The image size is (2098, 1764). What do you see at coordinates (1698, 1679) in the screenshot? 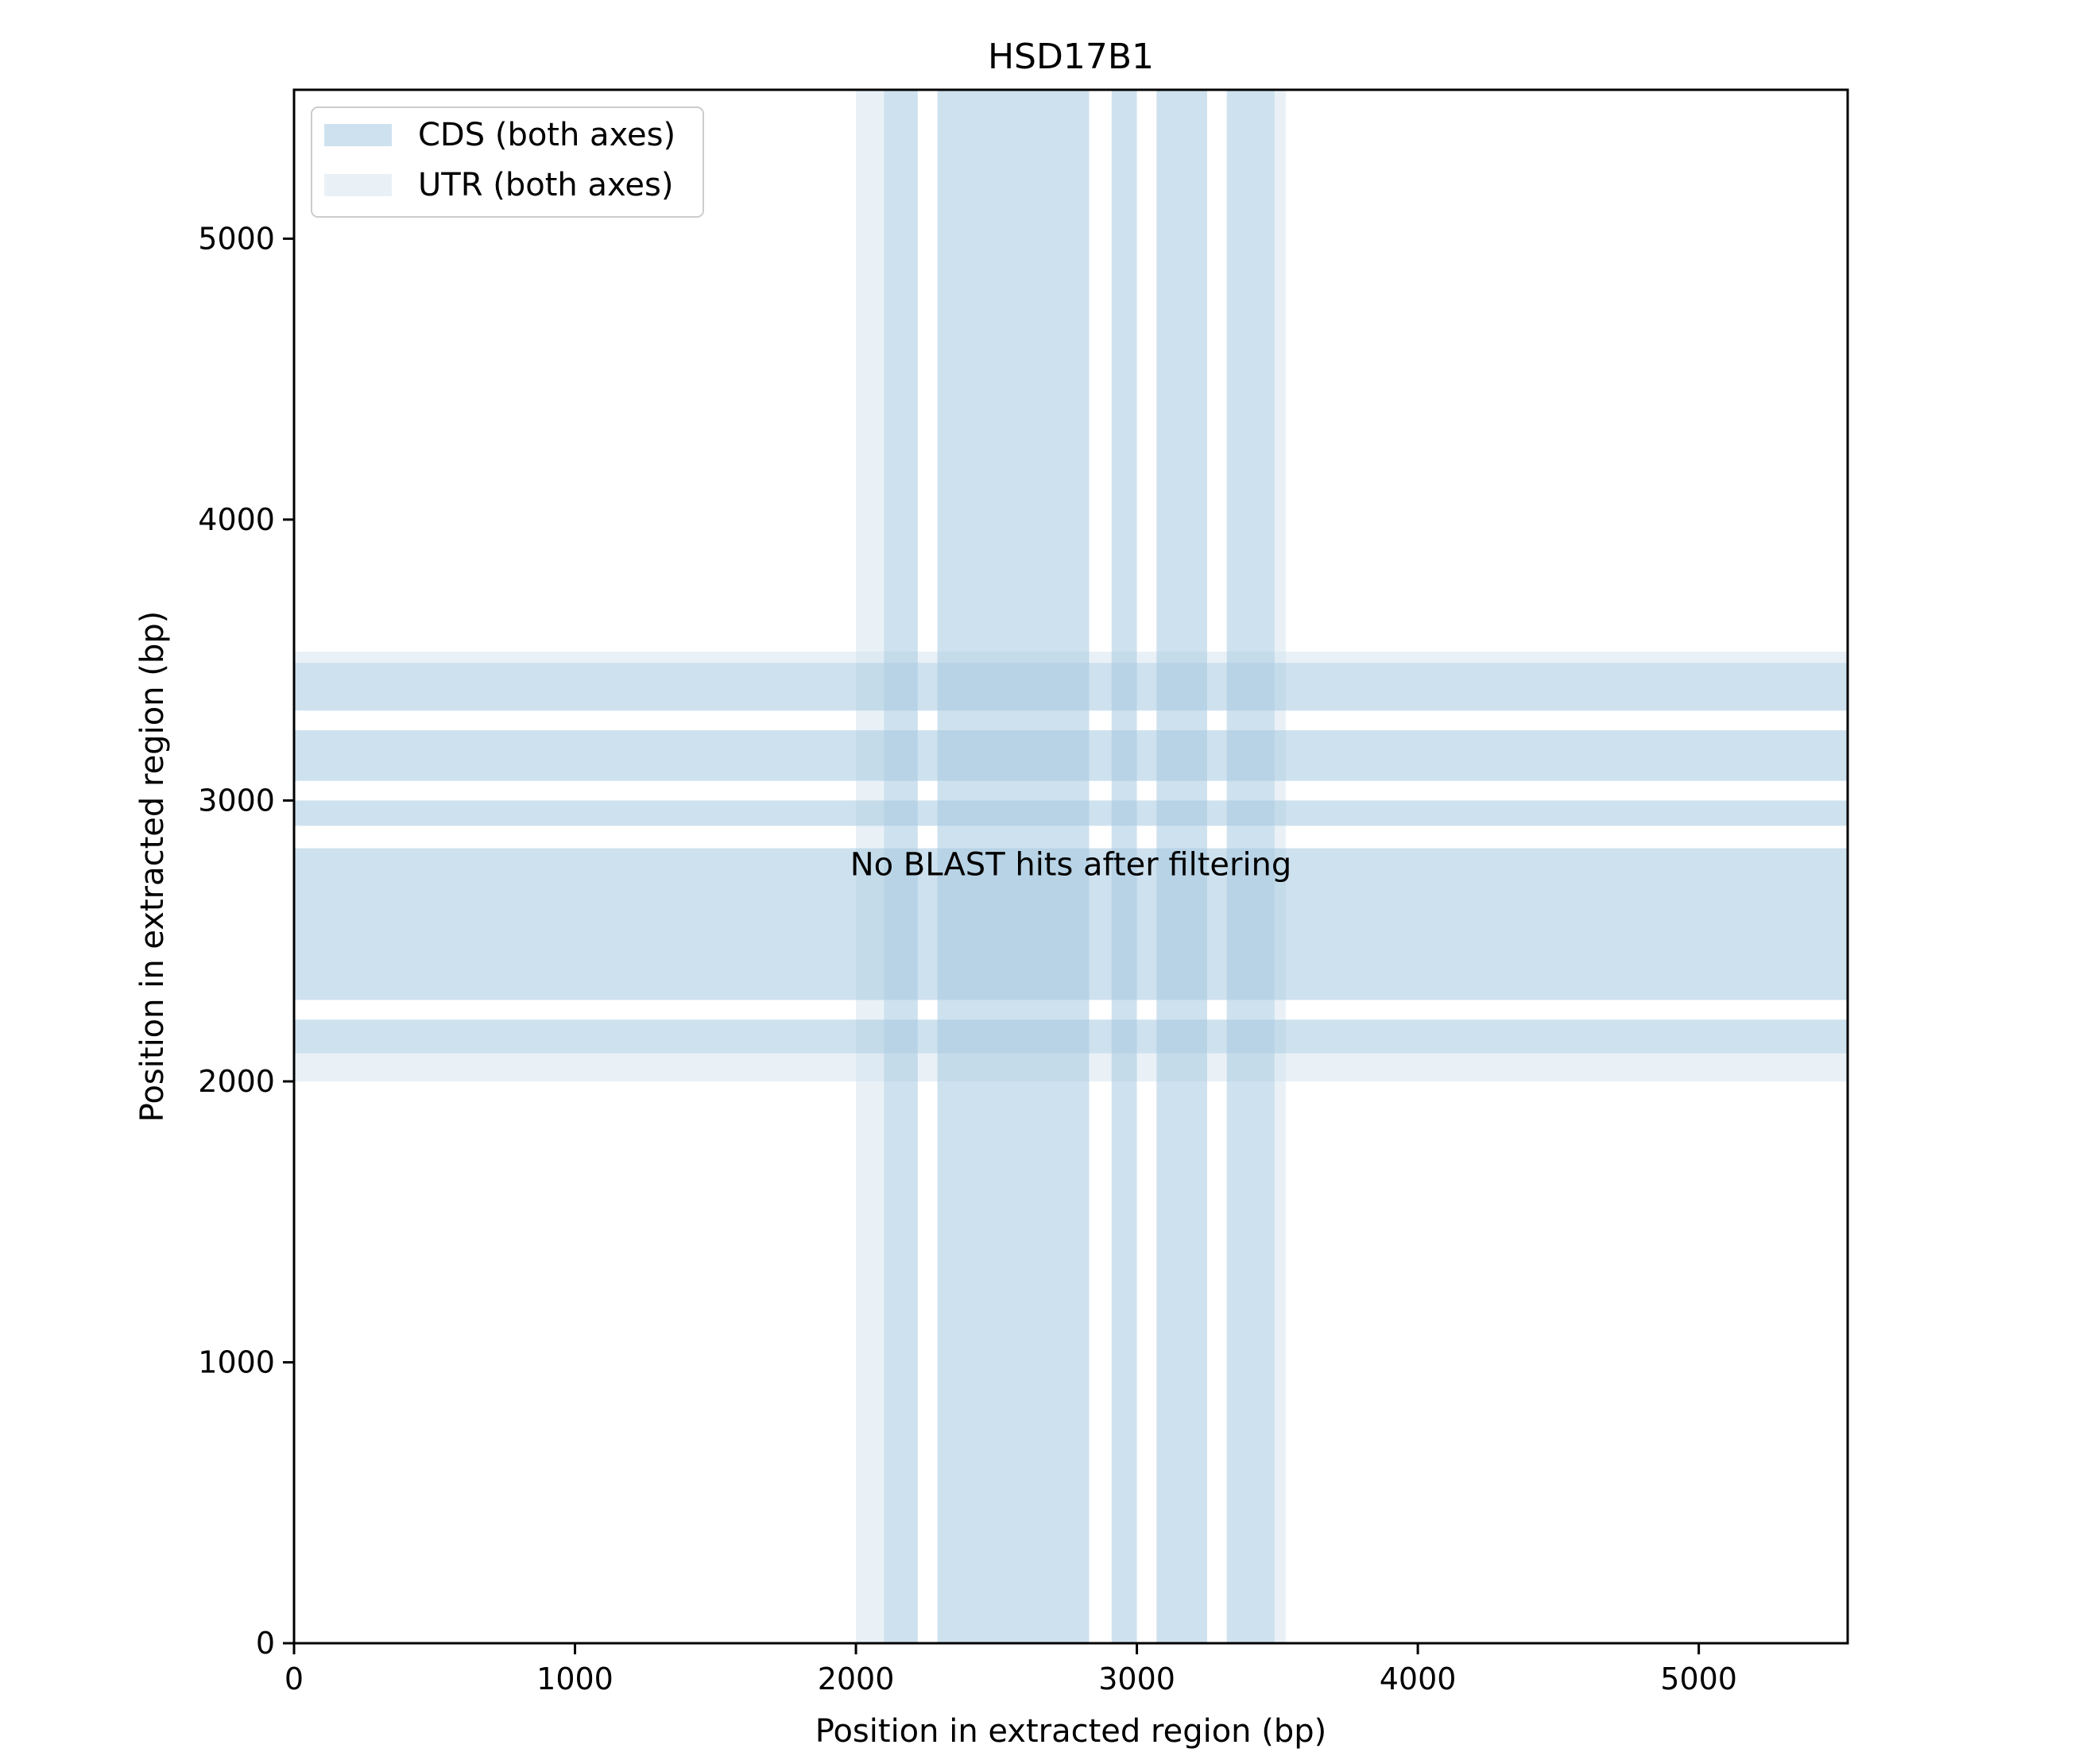
I see `x-tick-label: 5000` at bounding box center [1698, 1679].